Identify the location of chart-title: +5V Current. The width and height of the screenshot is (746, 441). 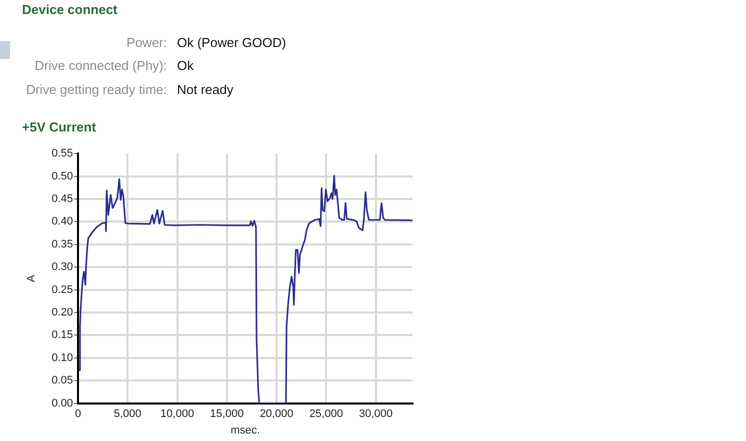
(59, 126).